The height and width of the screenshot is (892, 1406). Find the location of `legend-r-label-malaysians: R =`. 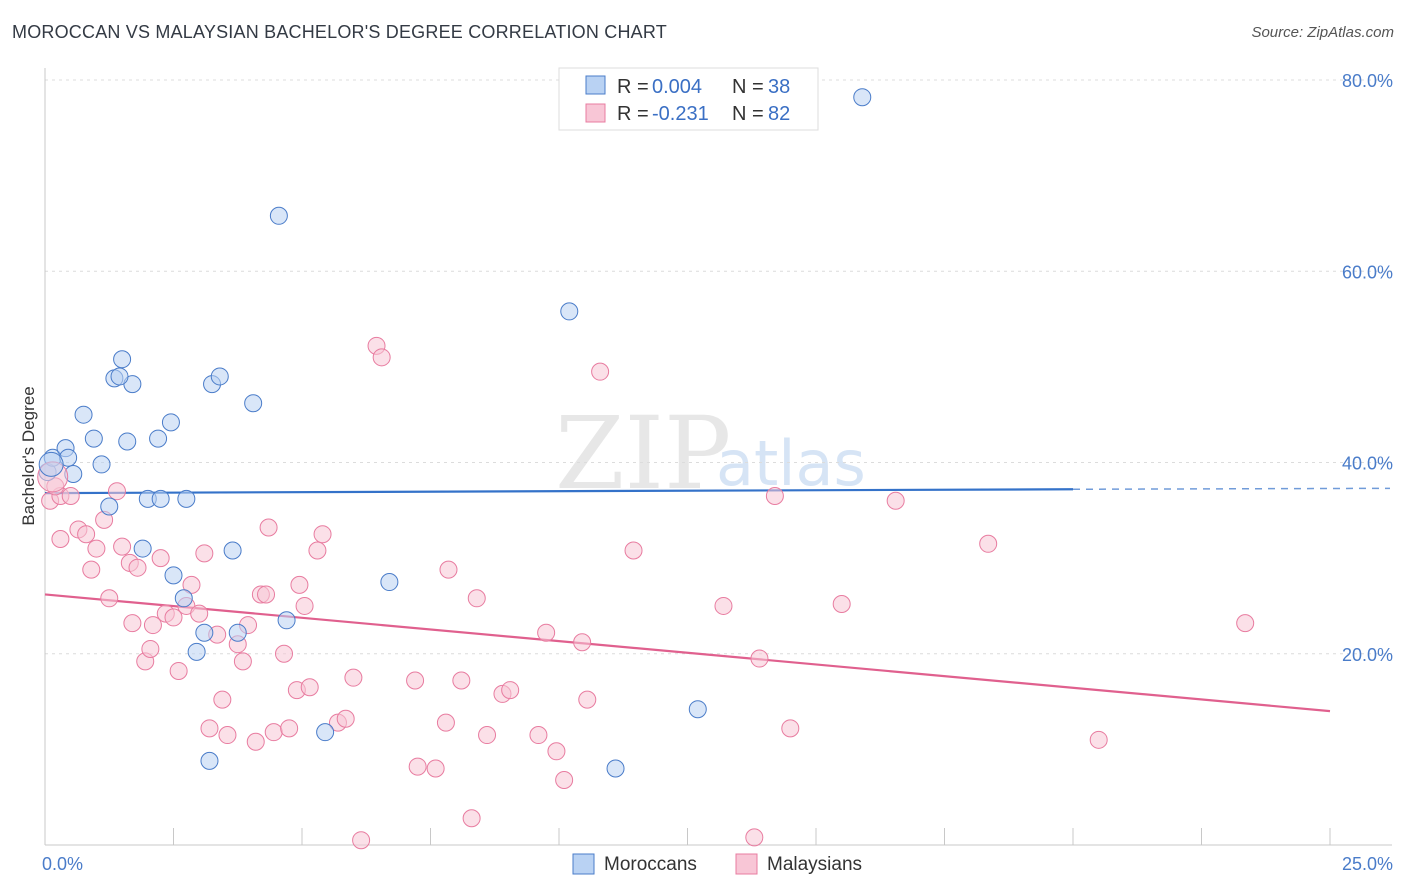

legend-r-label-malaysians: R = is located at coordinates (633, 114).